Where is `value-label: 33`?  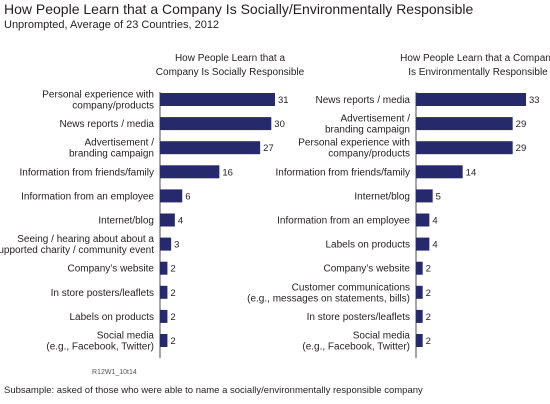 value-label: 33 is located at coordinates (534, 100).